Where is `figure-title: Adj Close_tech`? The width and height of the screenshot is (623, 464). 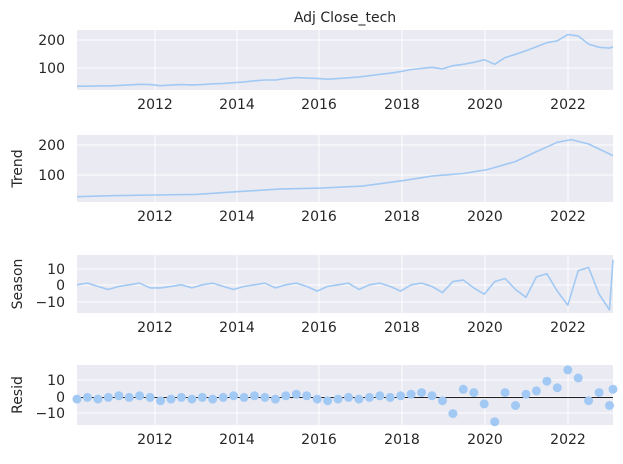 figure-title: Adj Close_tech is located at coordinates (345, 18).